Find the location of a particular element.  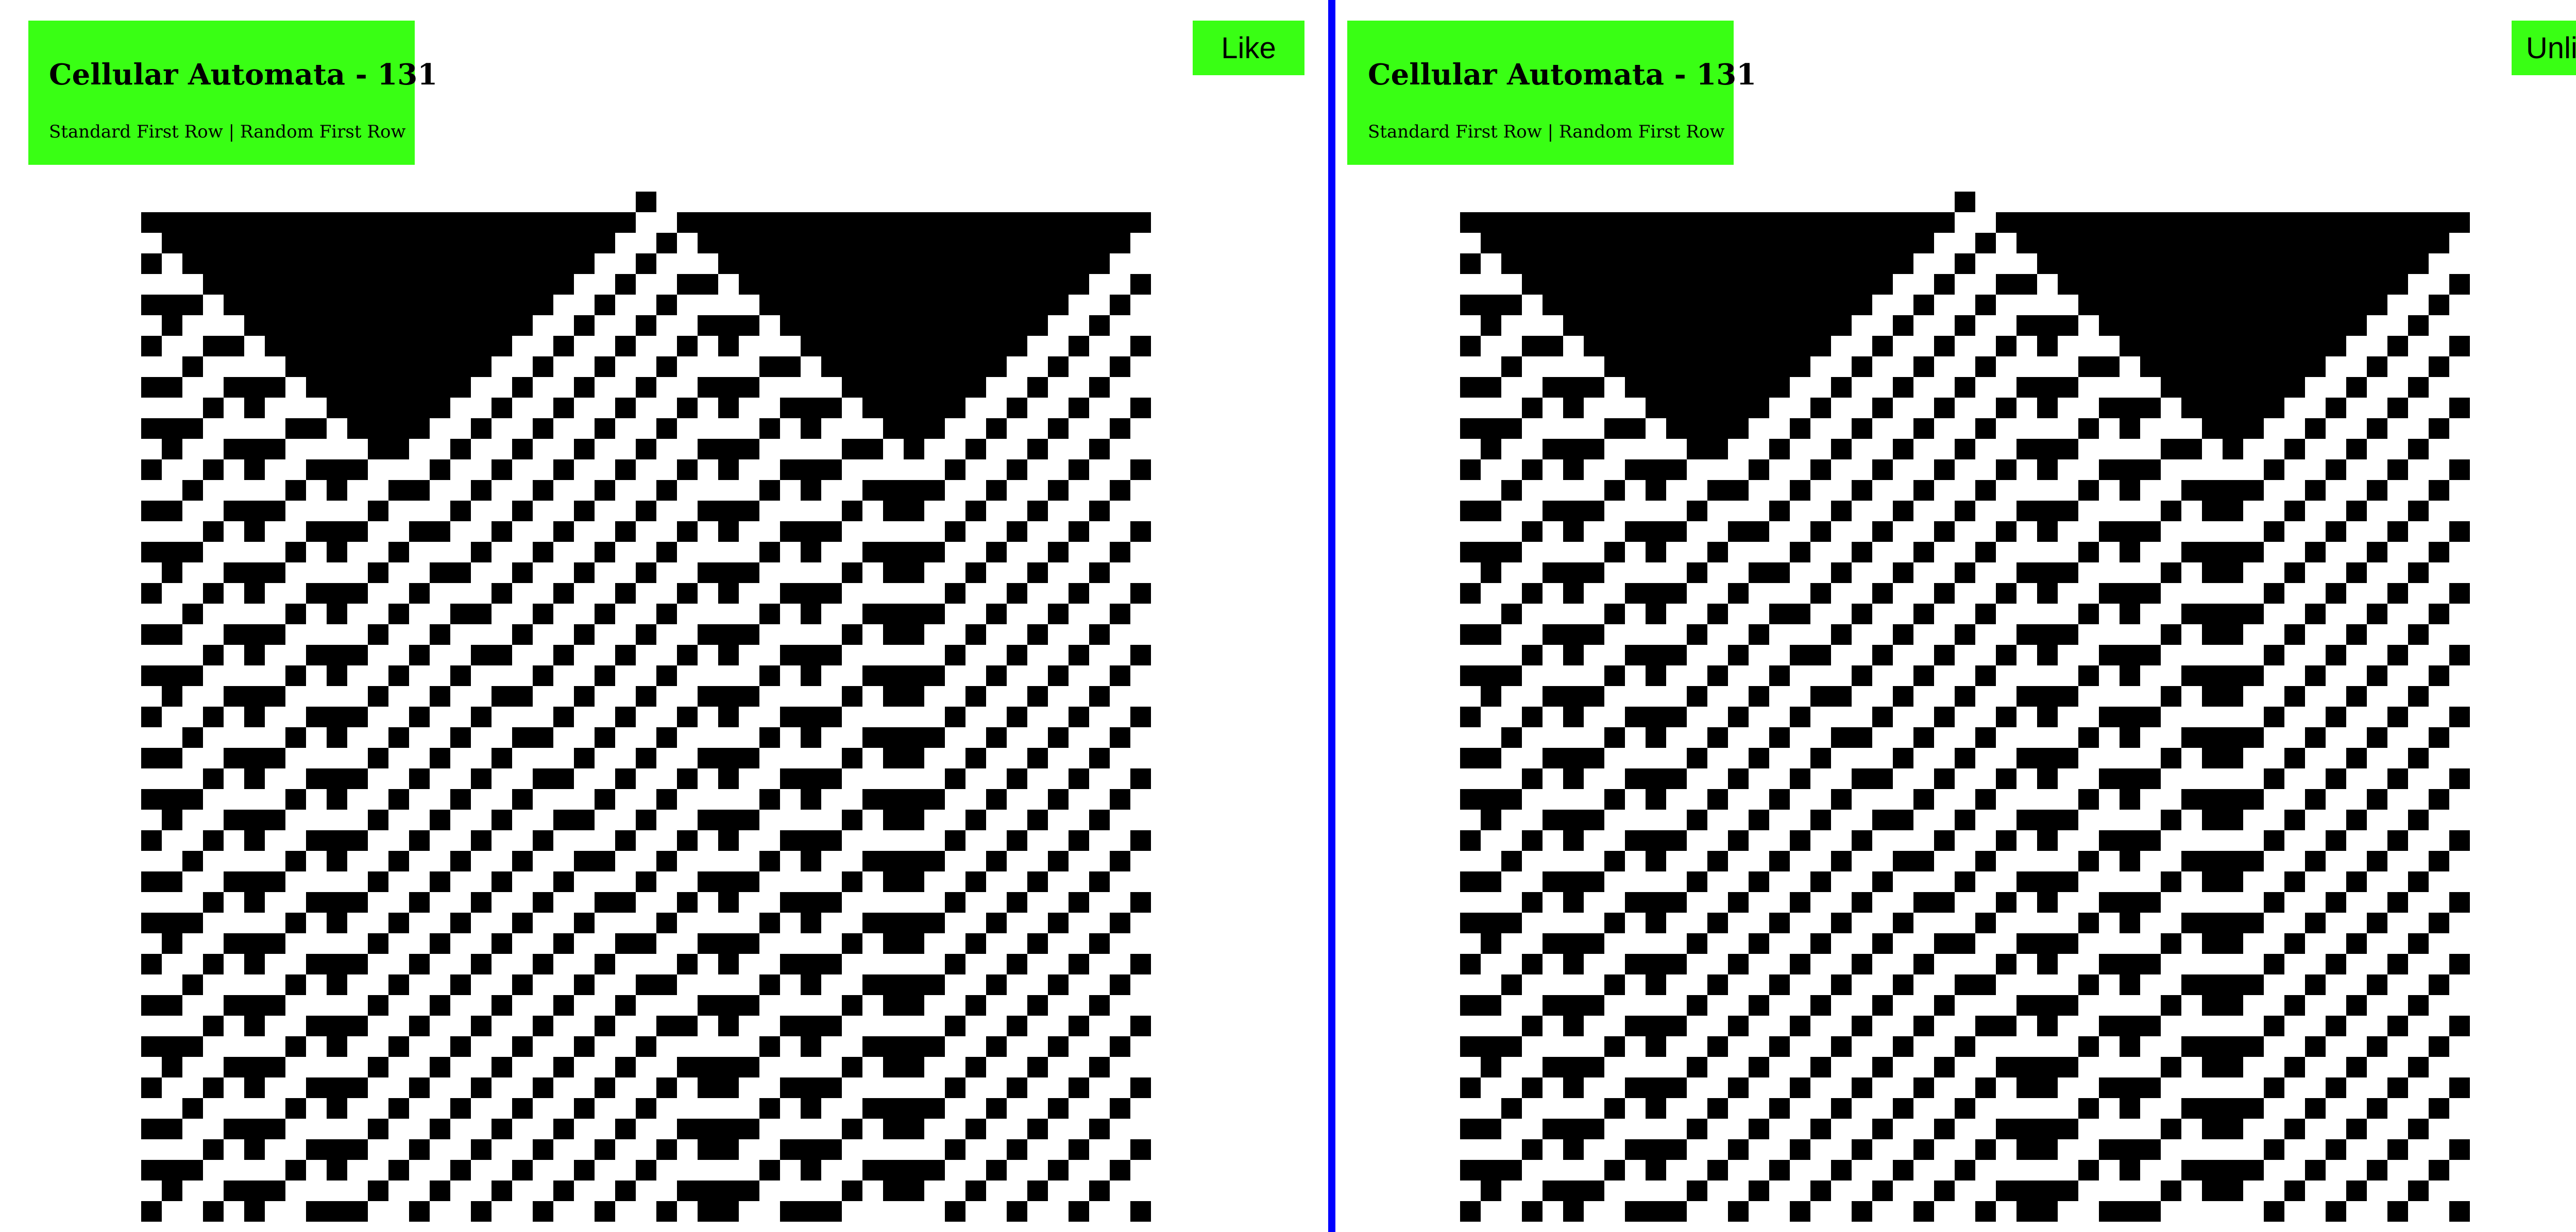

left-random-first-row-link: Random First Row is located at coordinates (323, 132).